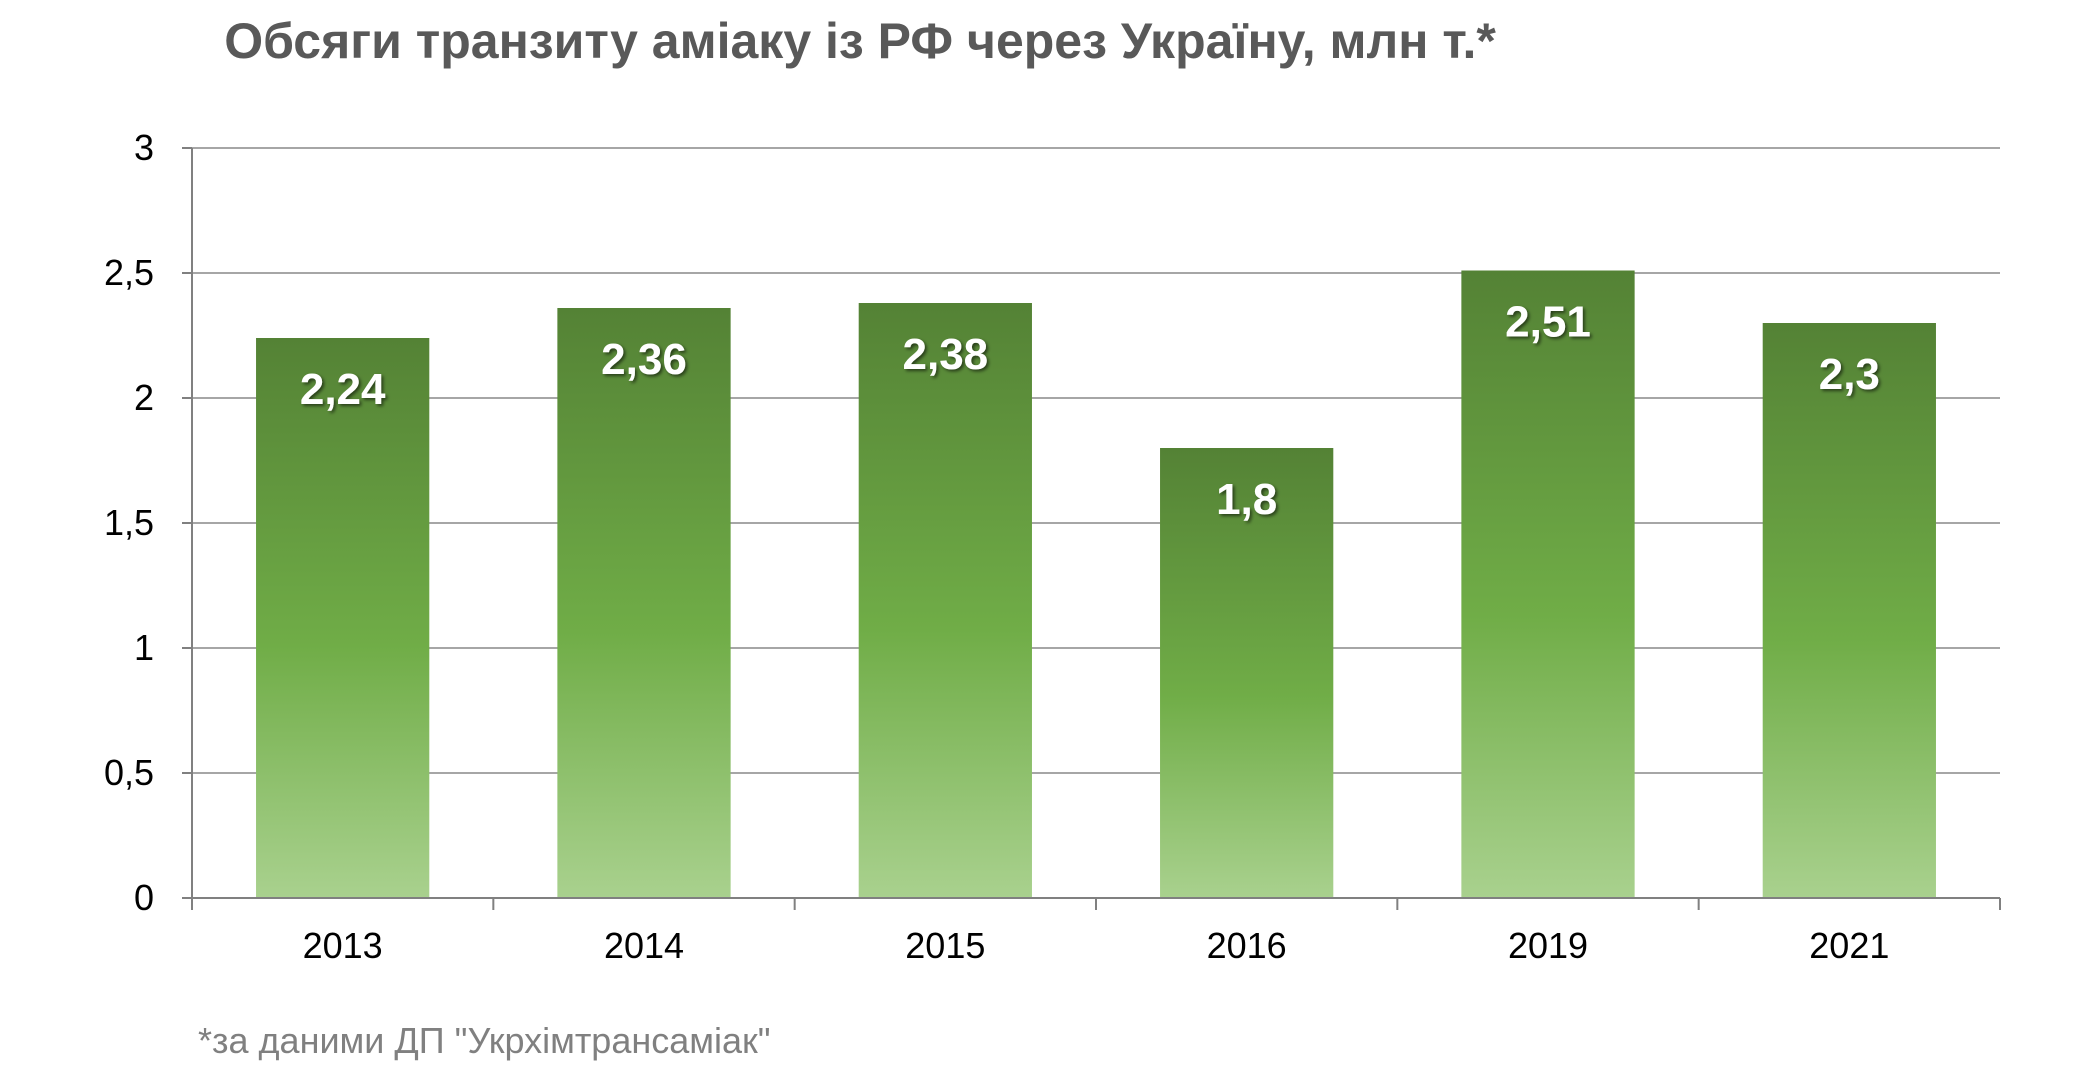 The image size is (2077, 1083). What do you see at coordinates (1548, 322) in the screenshot?
I see `data-label: 2,51` at bounding box center [1548, 322].